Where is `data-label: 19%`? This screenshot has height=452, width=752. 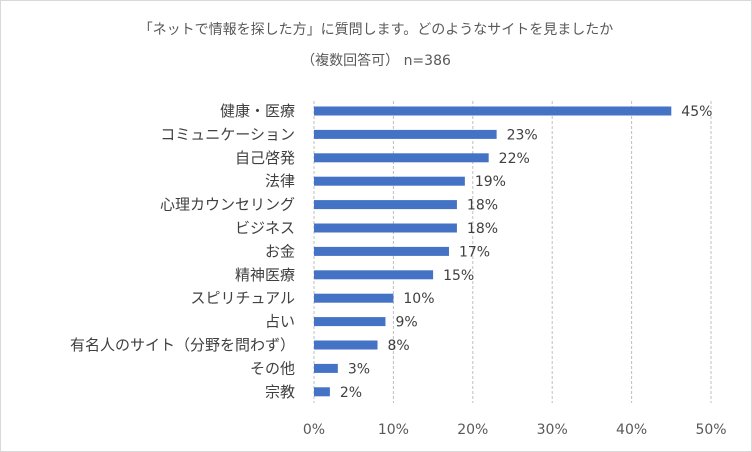 data-label: 19% is located at coordinates (490, 182).